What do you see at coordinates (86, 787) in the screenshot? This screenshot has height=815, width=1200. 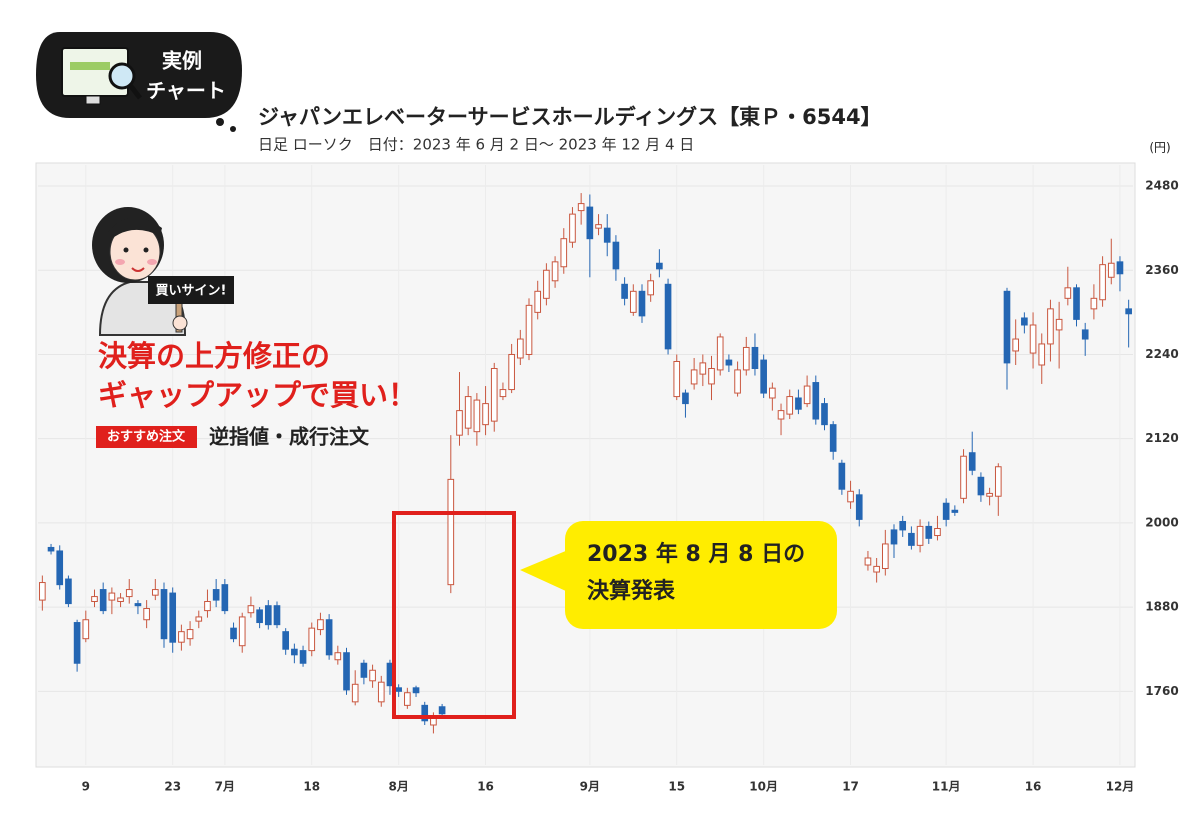 I see `x-tick-label: 9` at bounding box center [86, 787].